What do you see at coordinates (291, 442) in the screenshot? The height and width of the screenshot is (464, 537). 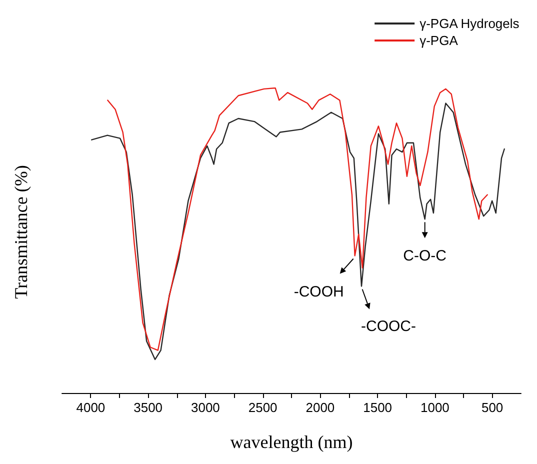 I see `x-axis-title: wavelength (nm)` at bounding box center [291, 442].